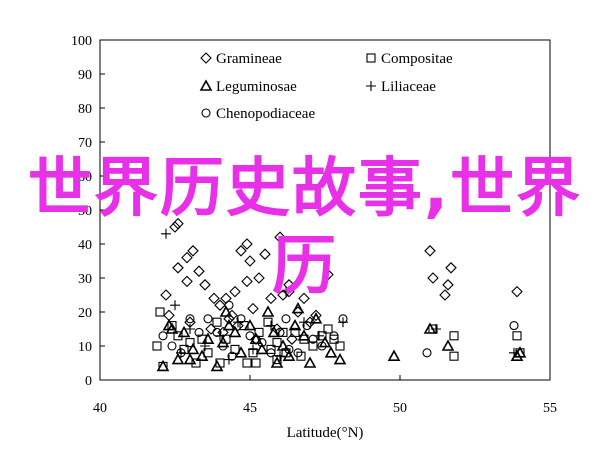 This screenshot has height=455, width=600. What do you see at coordinates (249, 59) in the screenshot?
I see `legend-label-gramineae: Gramineae` at bounding box center [249, 59].